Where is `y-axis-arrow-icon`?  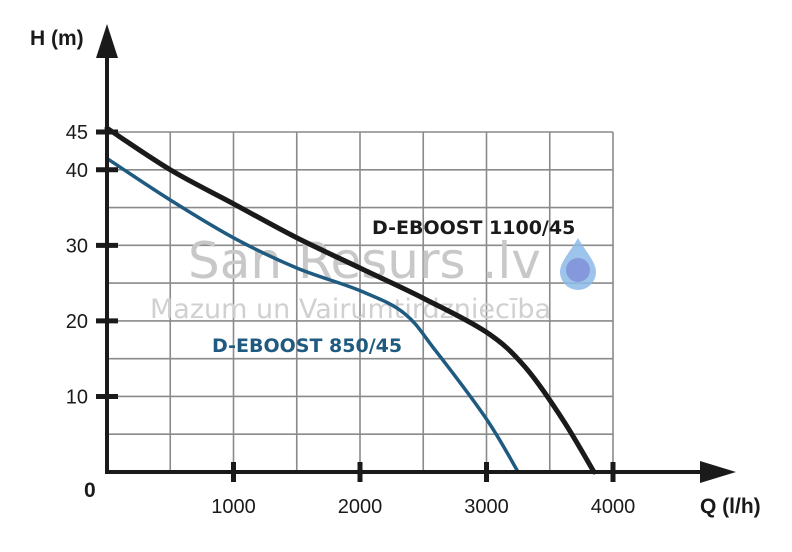
y-axis-arrow-icon is located at coordinates (107, 41).